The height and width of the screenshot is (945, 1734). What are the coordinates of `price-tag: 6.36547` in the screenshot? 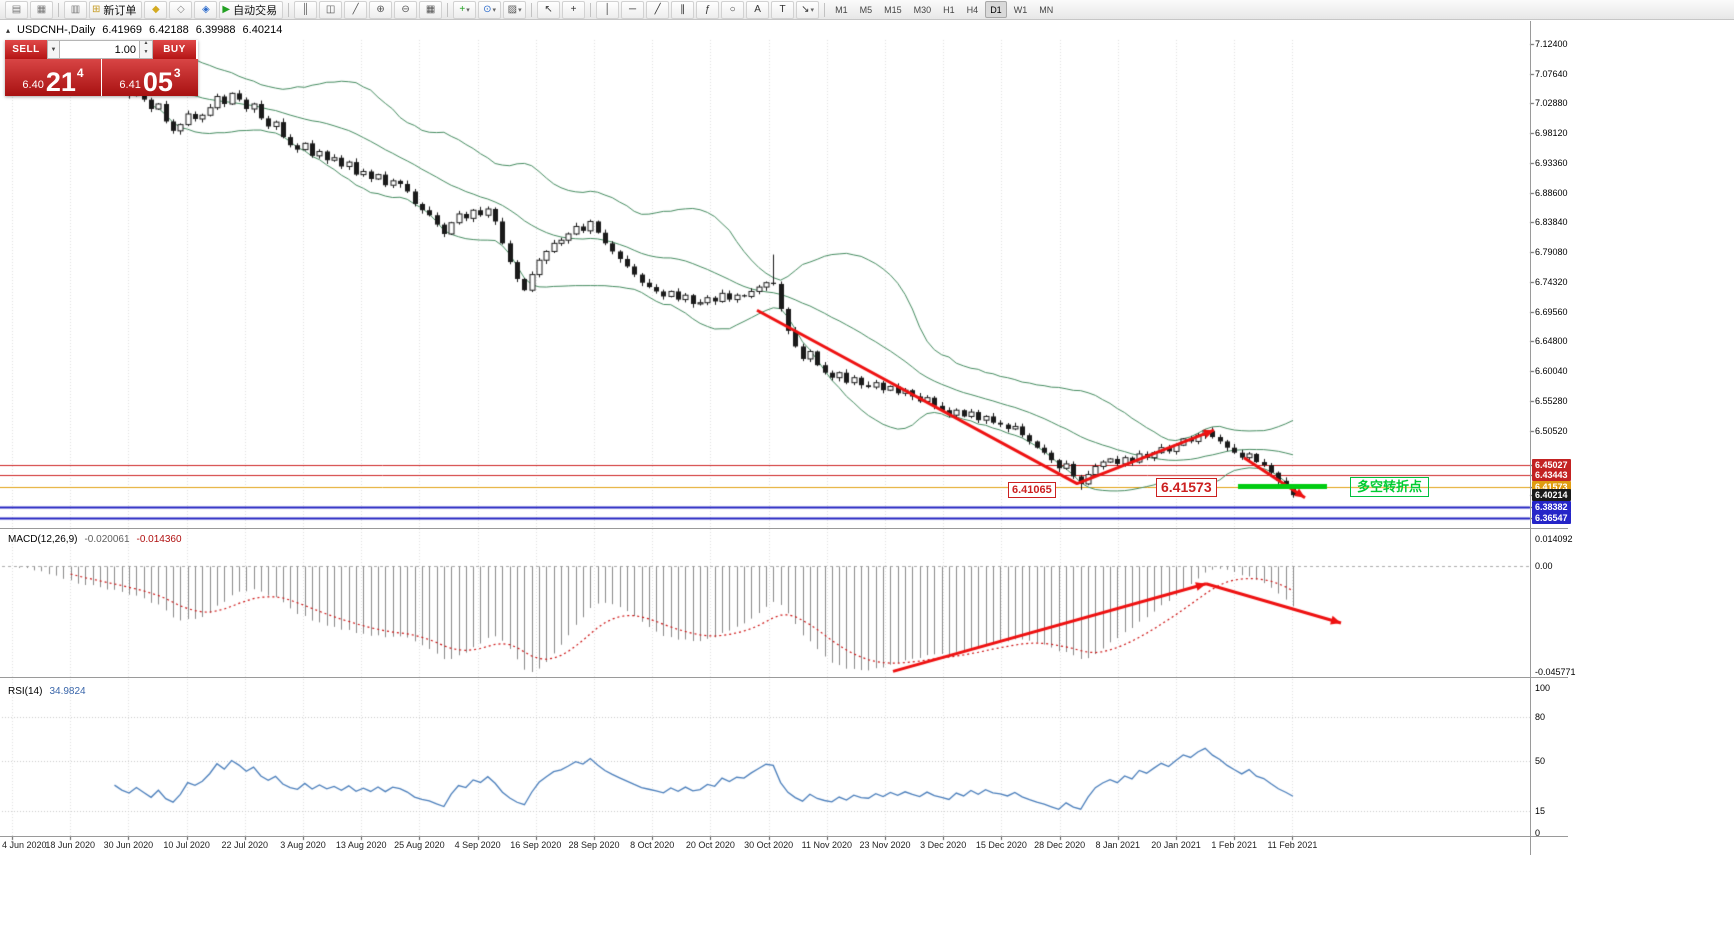 It's located at (1551, 518).